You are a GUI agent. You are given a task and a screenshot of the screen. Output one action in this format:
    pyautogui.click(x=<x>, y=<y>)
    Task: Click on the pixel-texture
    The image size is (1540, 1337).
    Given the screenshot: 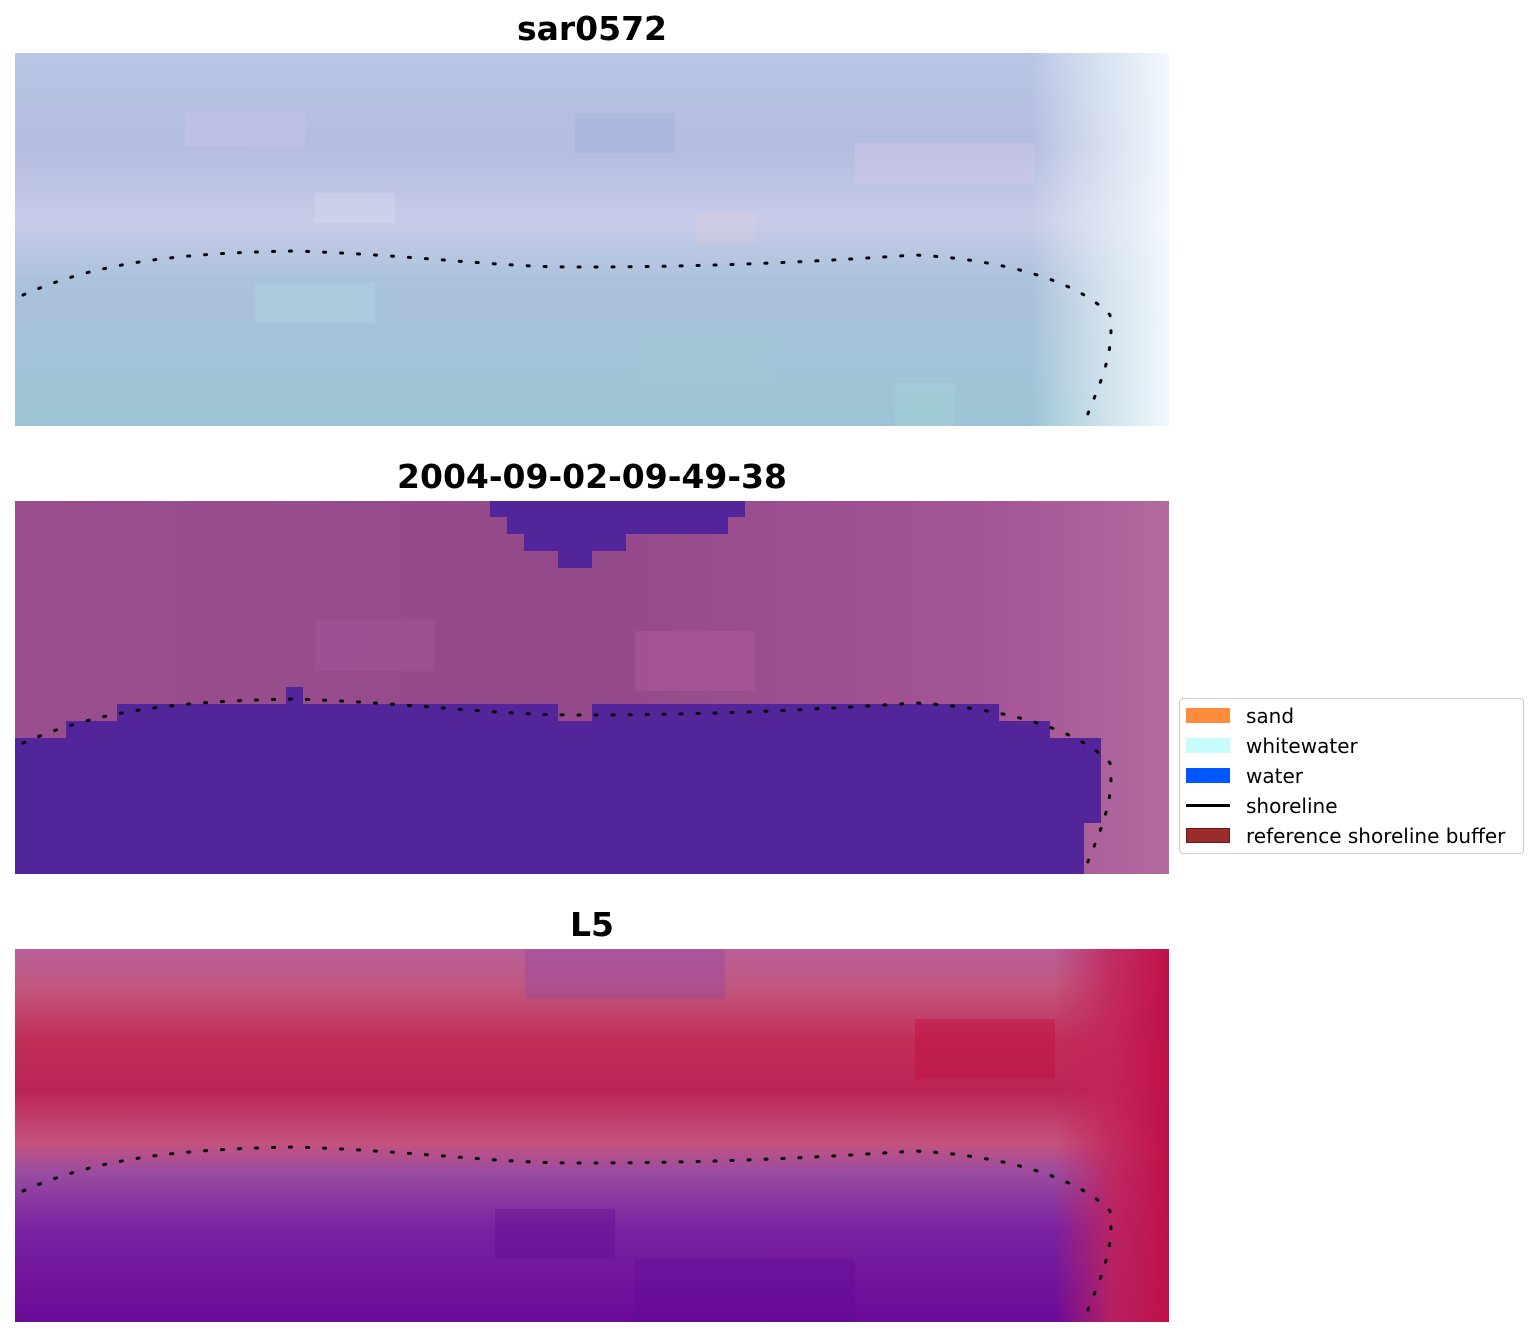 What is the action you would take?
    pyautogui.click(x=610, y=269)
    